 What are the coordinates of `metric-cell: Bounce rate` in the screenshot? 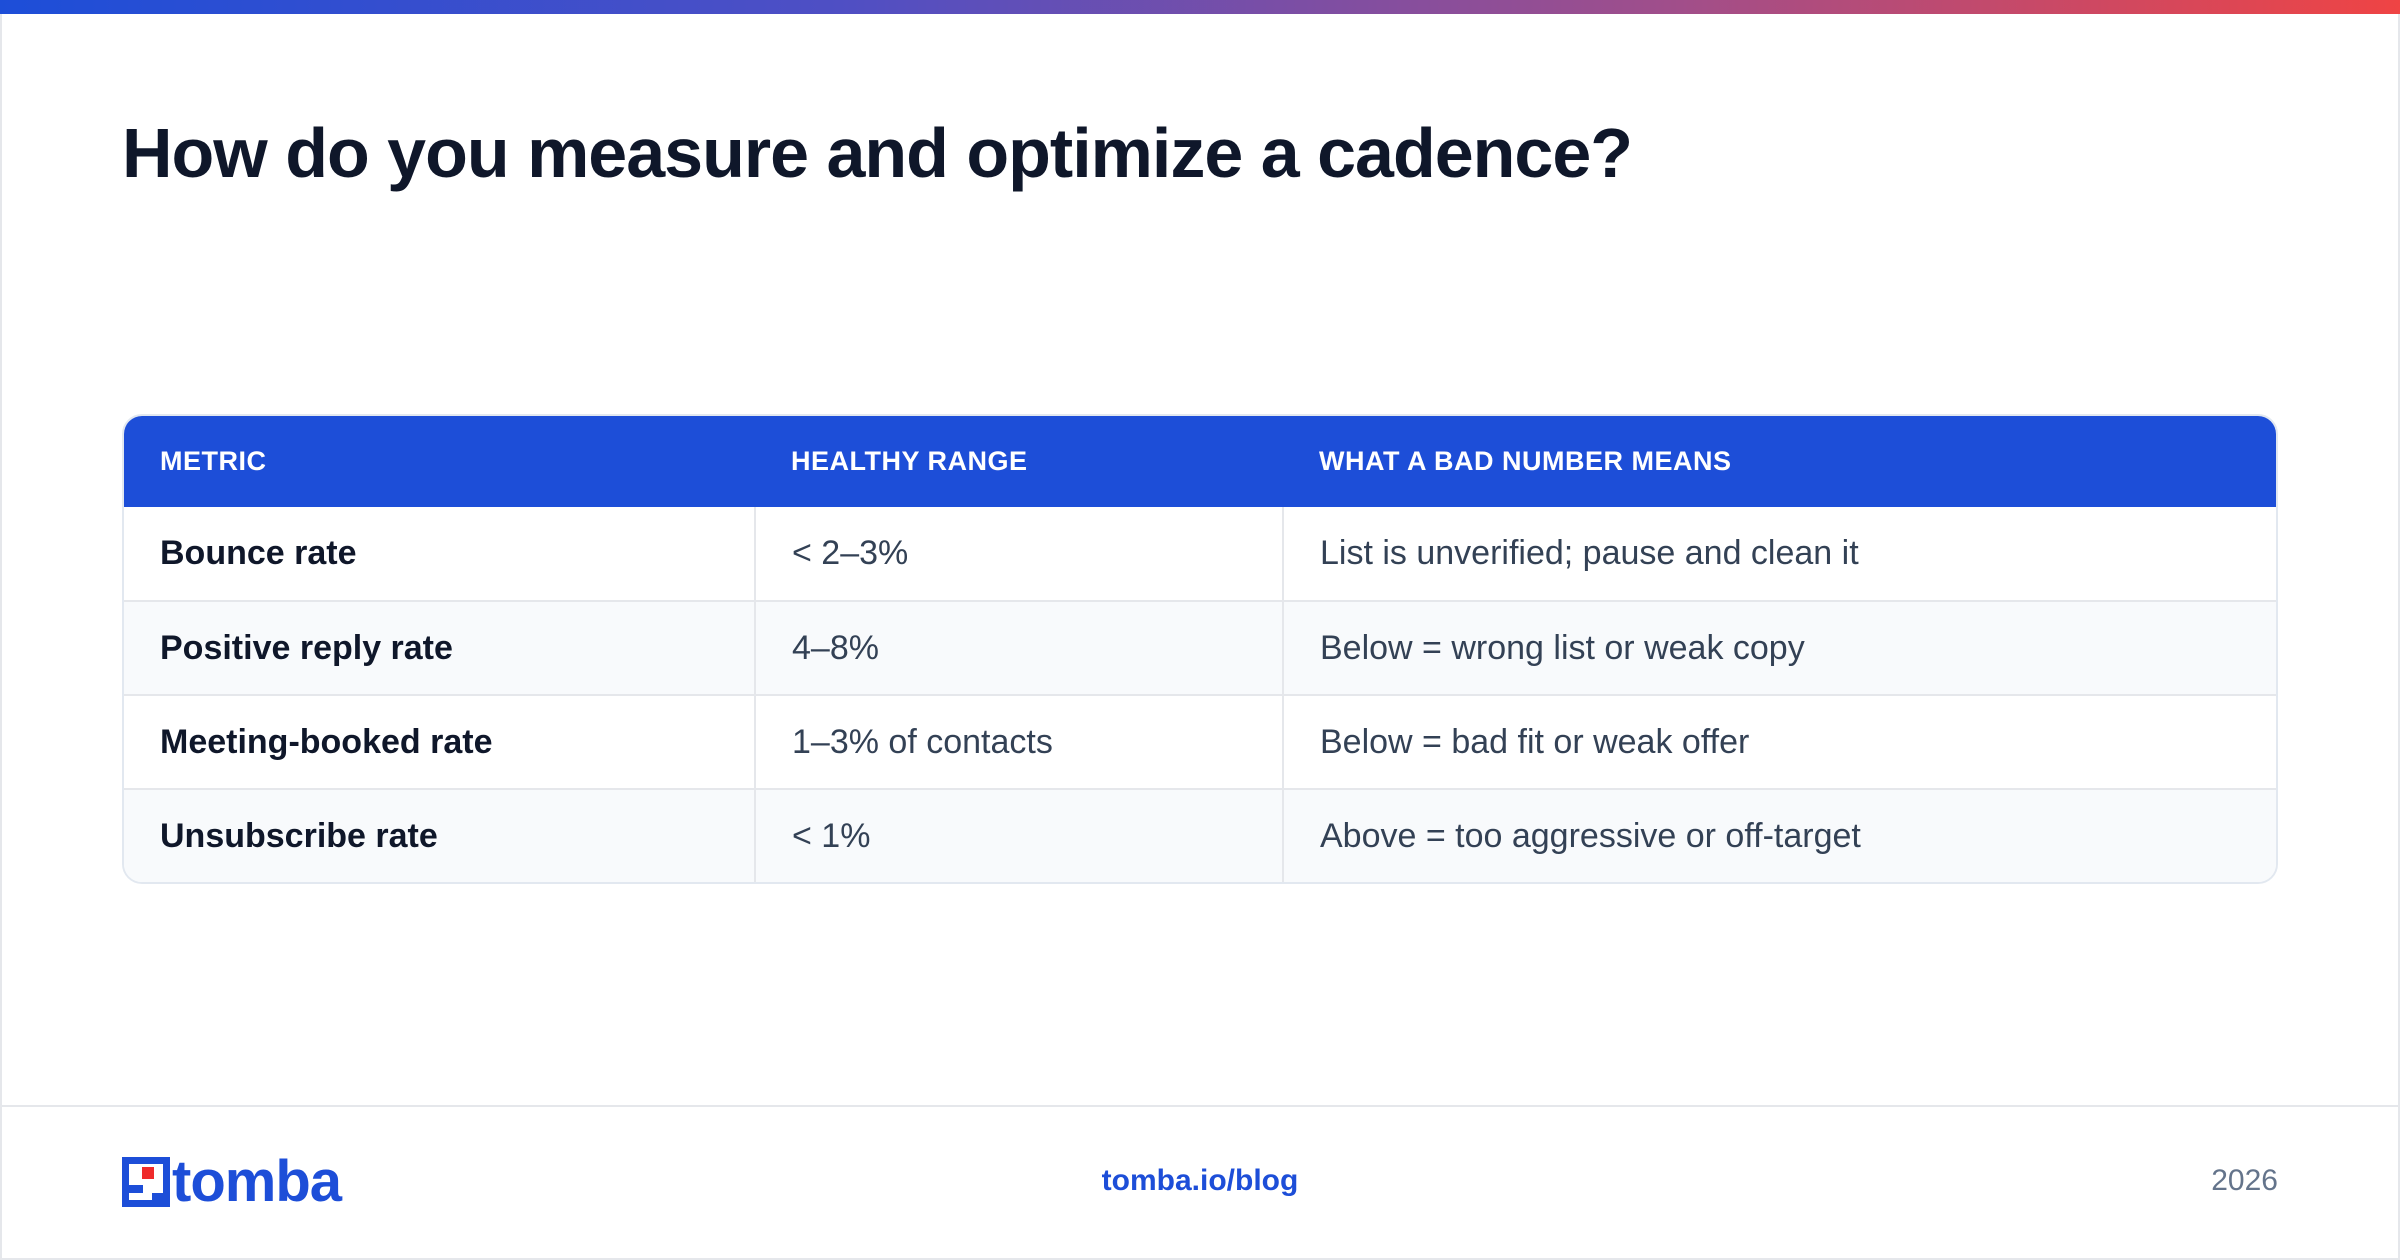 It's located at (258, 553).